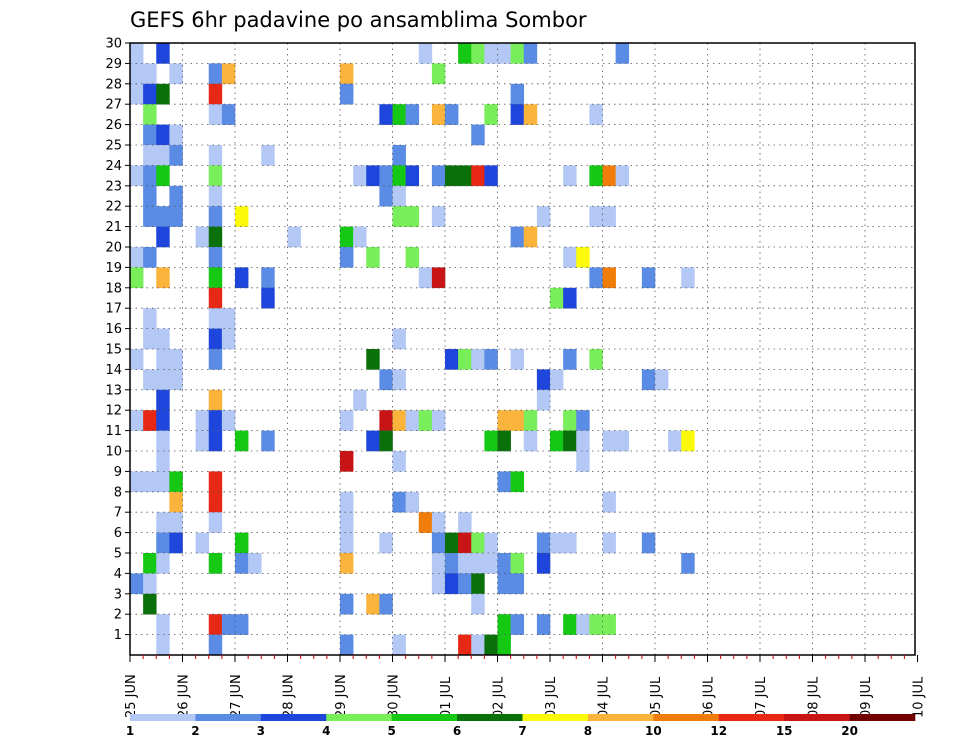  What do you see at coordinates (326, 731) in the screenshot?
I see `colorbar-label: 4` at bounding box center [326, 731].